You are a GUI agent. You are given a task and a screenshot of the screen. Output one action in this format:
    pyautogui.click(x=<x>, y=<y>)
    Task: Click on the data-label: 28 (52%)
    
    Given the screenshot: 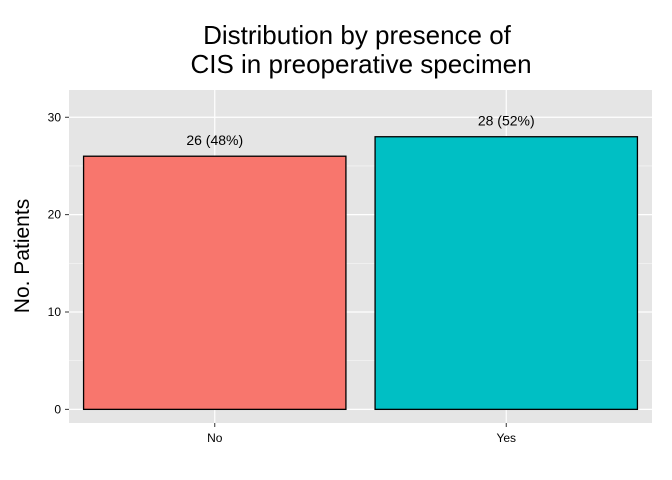 What is the action you would take?
    pyautogui.click(x=506, y=121)
    